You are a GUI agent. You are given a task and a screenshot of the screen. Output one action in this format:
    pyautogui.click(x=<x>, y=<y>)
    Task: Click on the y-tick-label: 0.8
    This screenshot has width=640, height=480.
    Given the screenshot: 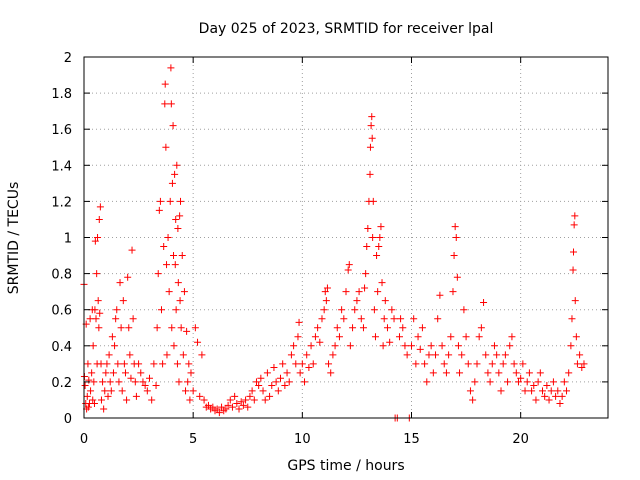 What is the action you would take?
    pyautogui.click(x=61, y=275)
    